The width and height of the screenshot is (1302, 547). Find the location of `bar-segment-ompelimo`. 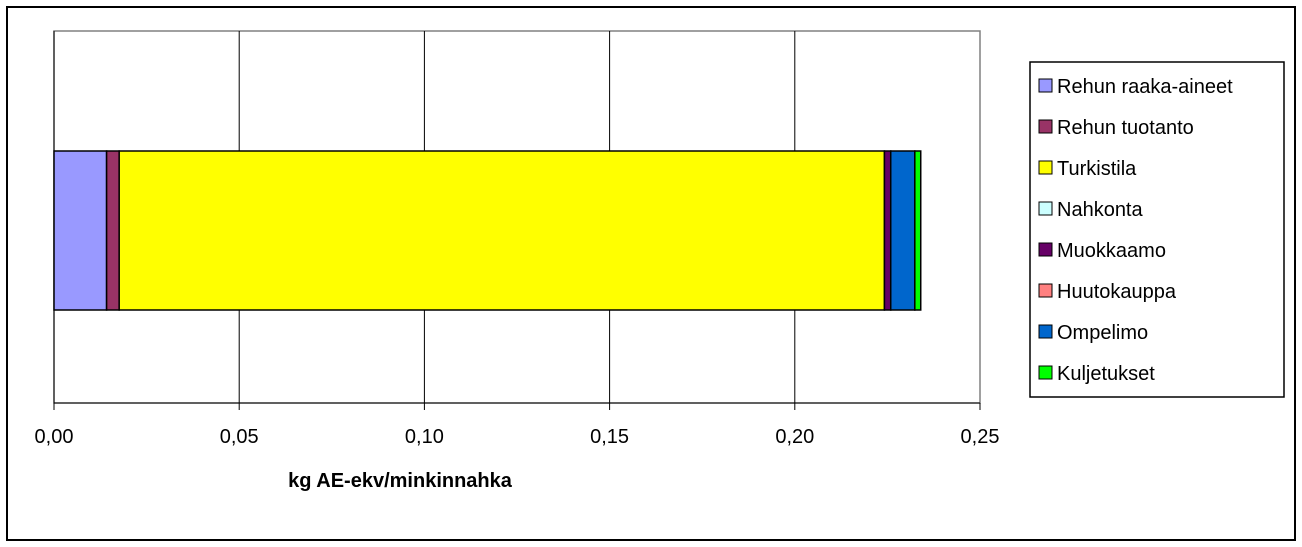

bar-segment-ompelimo is located at coordinates (902, 230).